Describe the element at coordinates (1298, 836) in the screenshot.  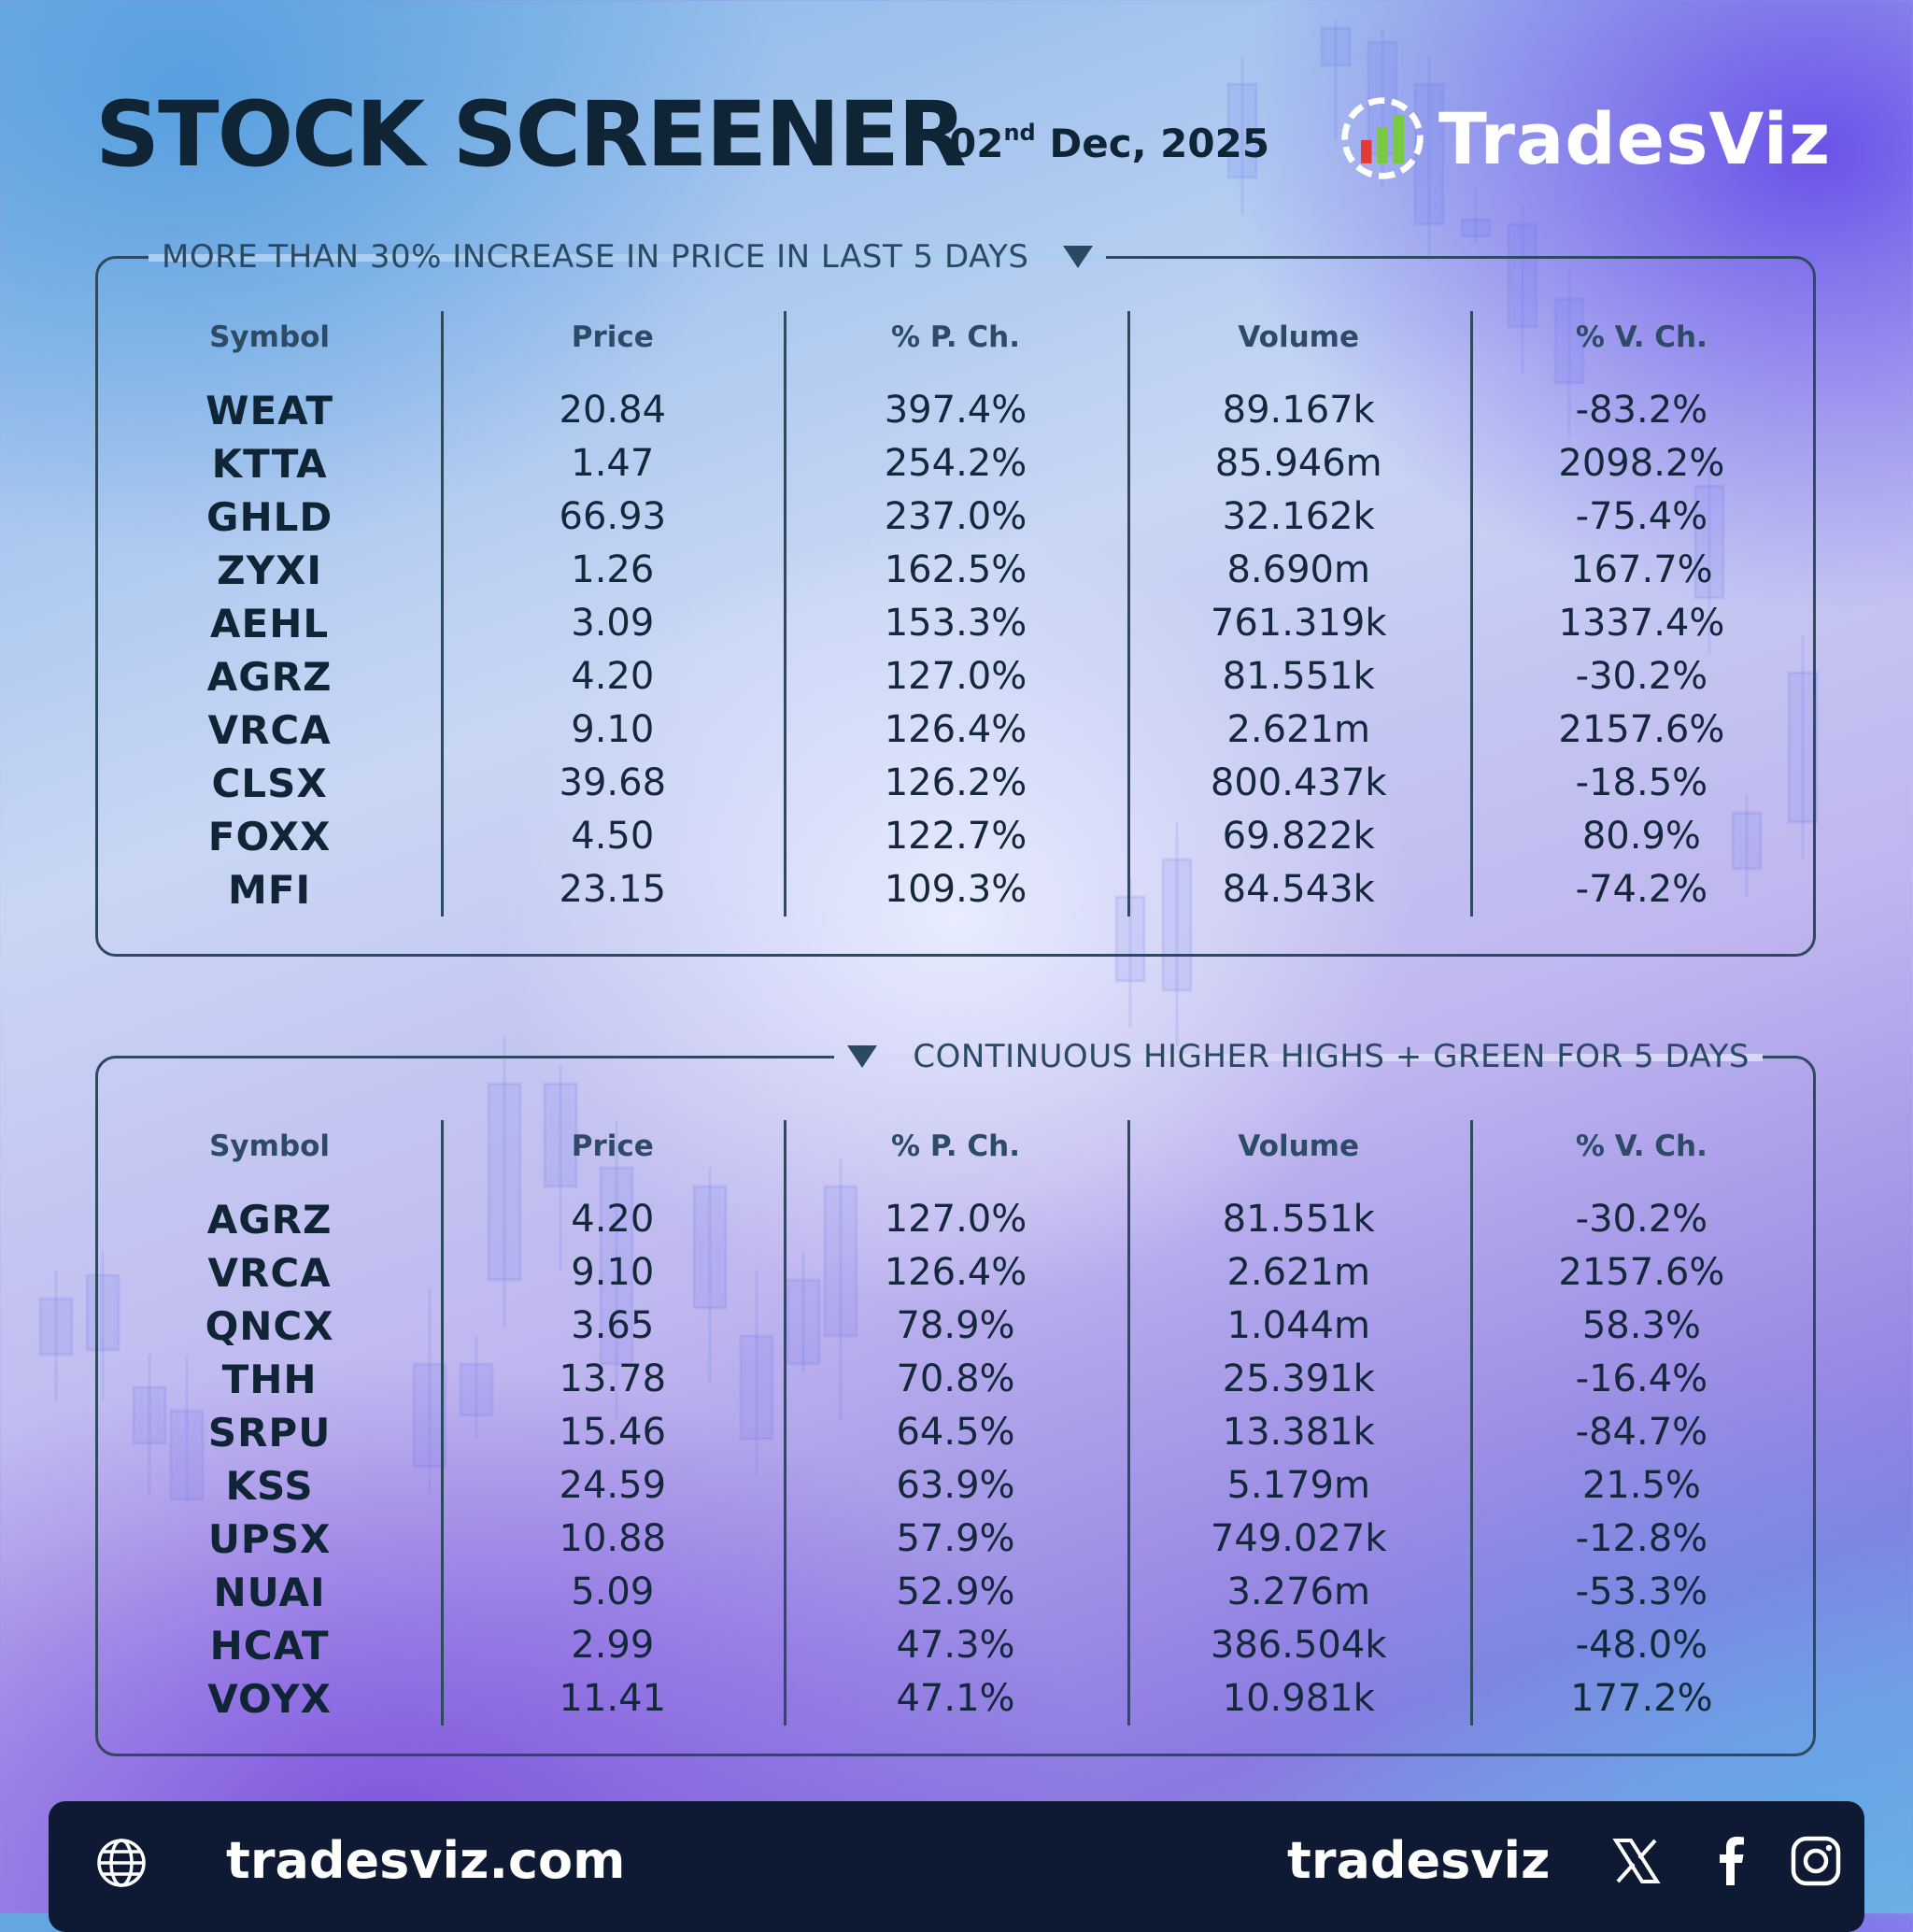
I see `table-cell: 69.822k` at that location.